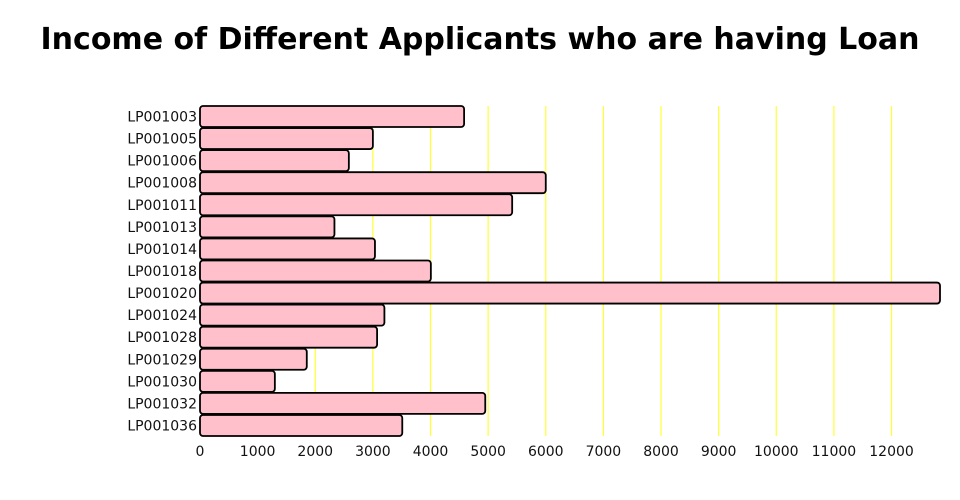 The height and width of the screenshot is (500, 960). What do you see at coordinates (162, 228) in the screenshot?
I see `y-tick-label-LP001013: LP001013` at bounding box center [162, 228].